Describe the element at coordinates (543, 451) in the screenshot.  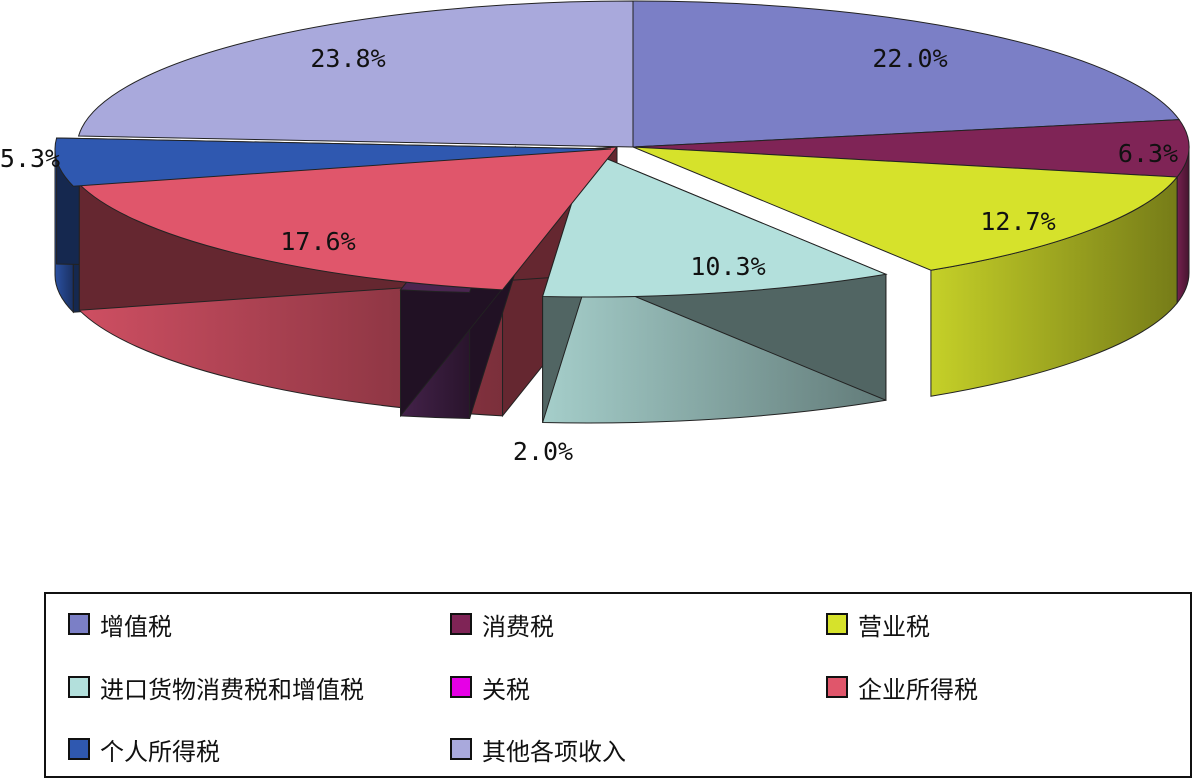
I see `data-label-4: 2.0%` at that location.